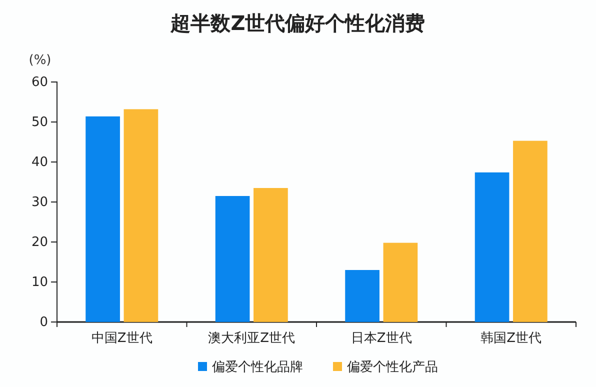  Describe the element at coordinates (381, 338) in the screenshot. I see `x-tick-label: 日本Z世代` at that location.